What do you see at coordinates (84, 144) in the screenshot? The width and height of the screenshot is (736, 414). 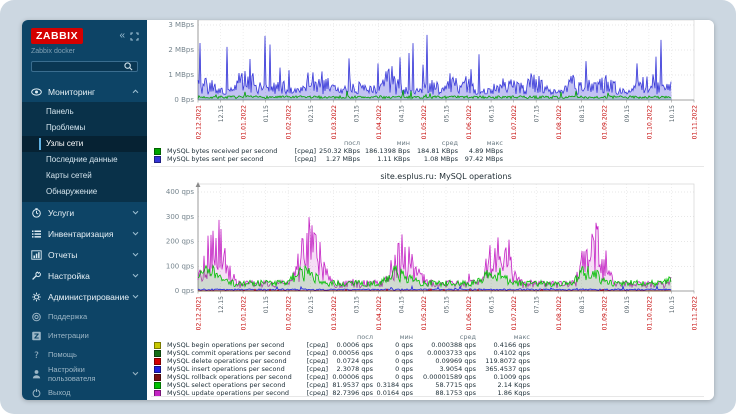 I see `submenu-item-hosts: Узлы сети` at bounding box center [84, 144].